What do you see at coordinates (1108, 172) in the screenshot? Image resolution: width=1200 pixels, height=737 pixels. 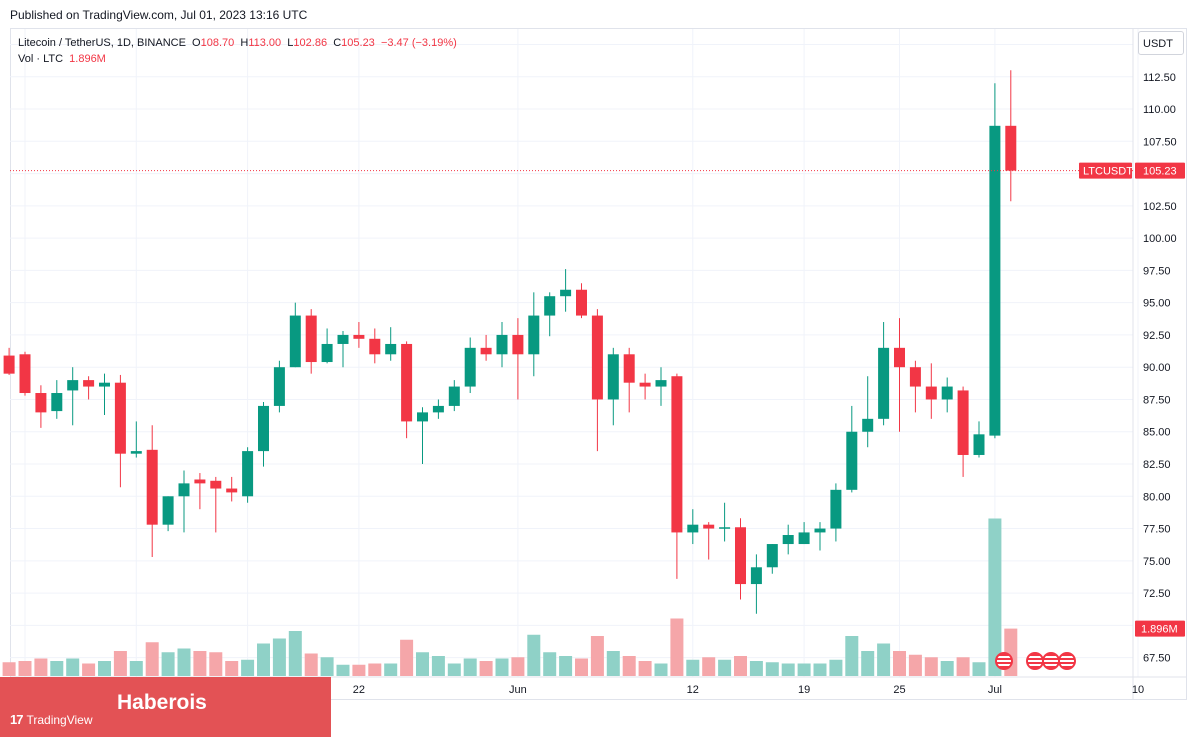 I see `price-tag-symbol-text: LTCUSDT` at bounding box center [1108, 172].